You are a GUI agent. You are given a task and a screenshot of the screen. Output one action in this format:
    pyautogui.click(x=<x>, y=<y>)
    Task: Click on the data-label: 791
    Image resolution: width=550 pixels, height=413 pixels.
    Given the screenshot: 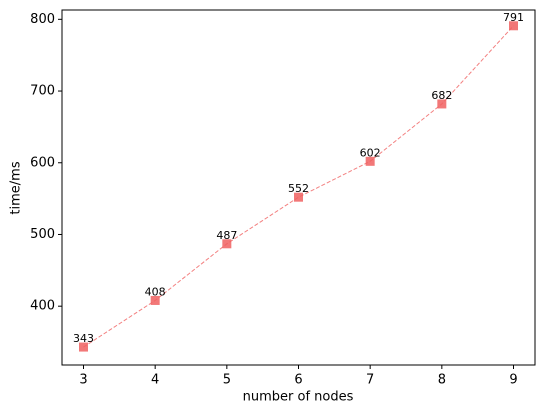 What is the action you would take?
    pyautogui.click(x=513, y=17)
    